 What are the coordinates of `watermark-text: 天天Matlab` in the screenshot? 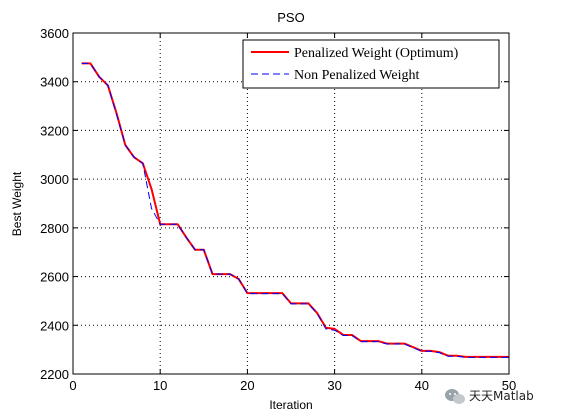 It's located at (501, 396).